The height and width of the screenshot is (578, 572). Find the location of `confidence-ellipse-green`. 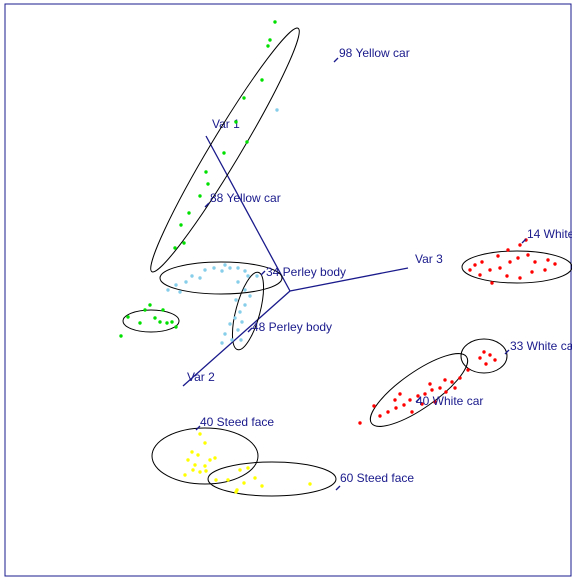

confidence-ellipse-green is located at coordinates (151, 321).